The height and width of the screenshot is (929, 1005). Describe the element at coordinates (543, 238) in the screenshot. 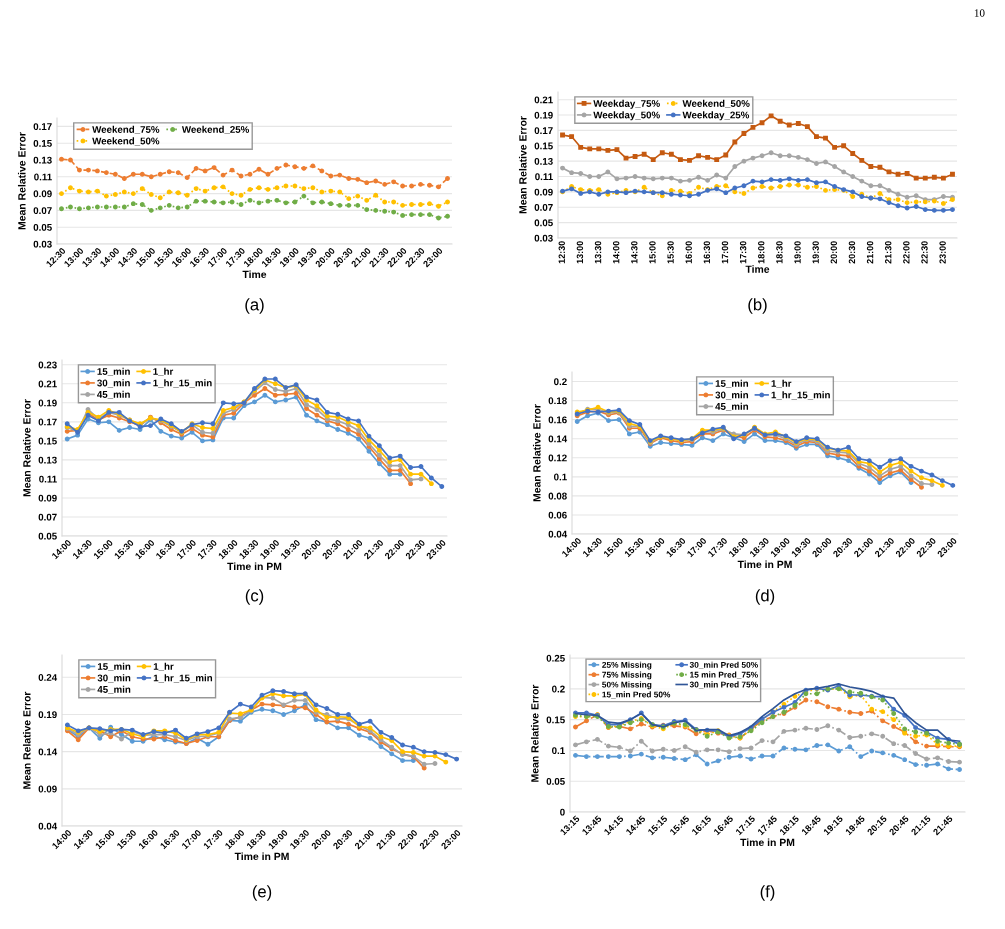

I see `y-tick-label: 0.03` at that location.